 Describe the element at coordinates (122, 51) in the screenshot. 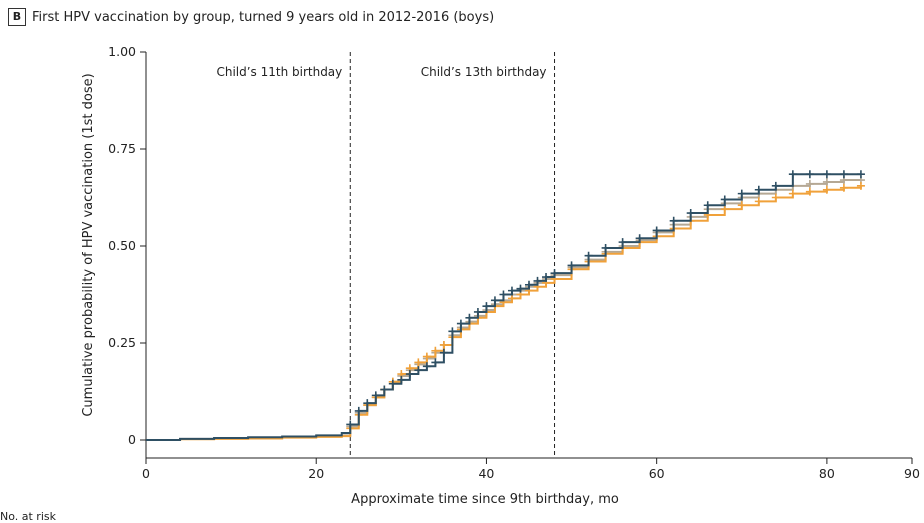

I see `y-tick-label: 1.00` at that location.